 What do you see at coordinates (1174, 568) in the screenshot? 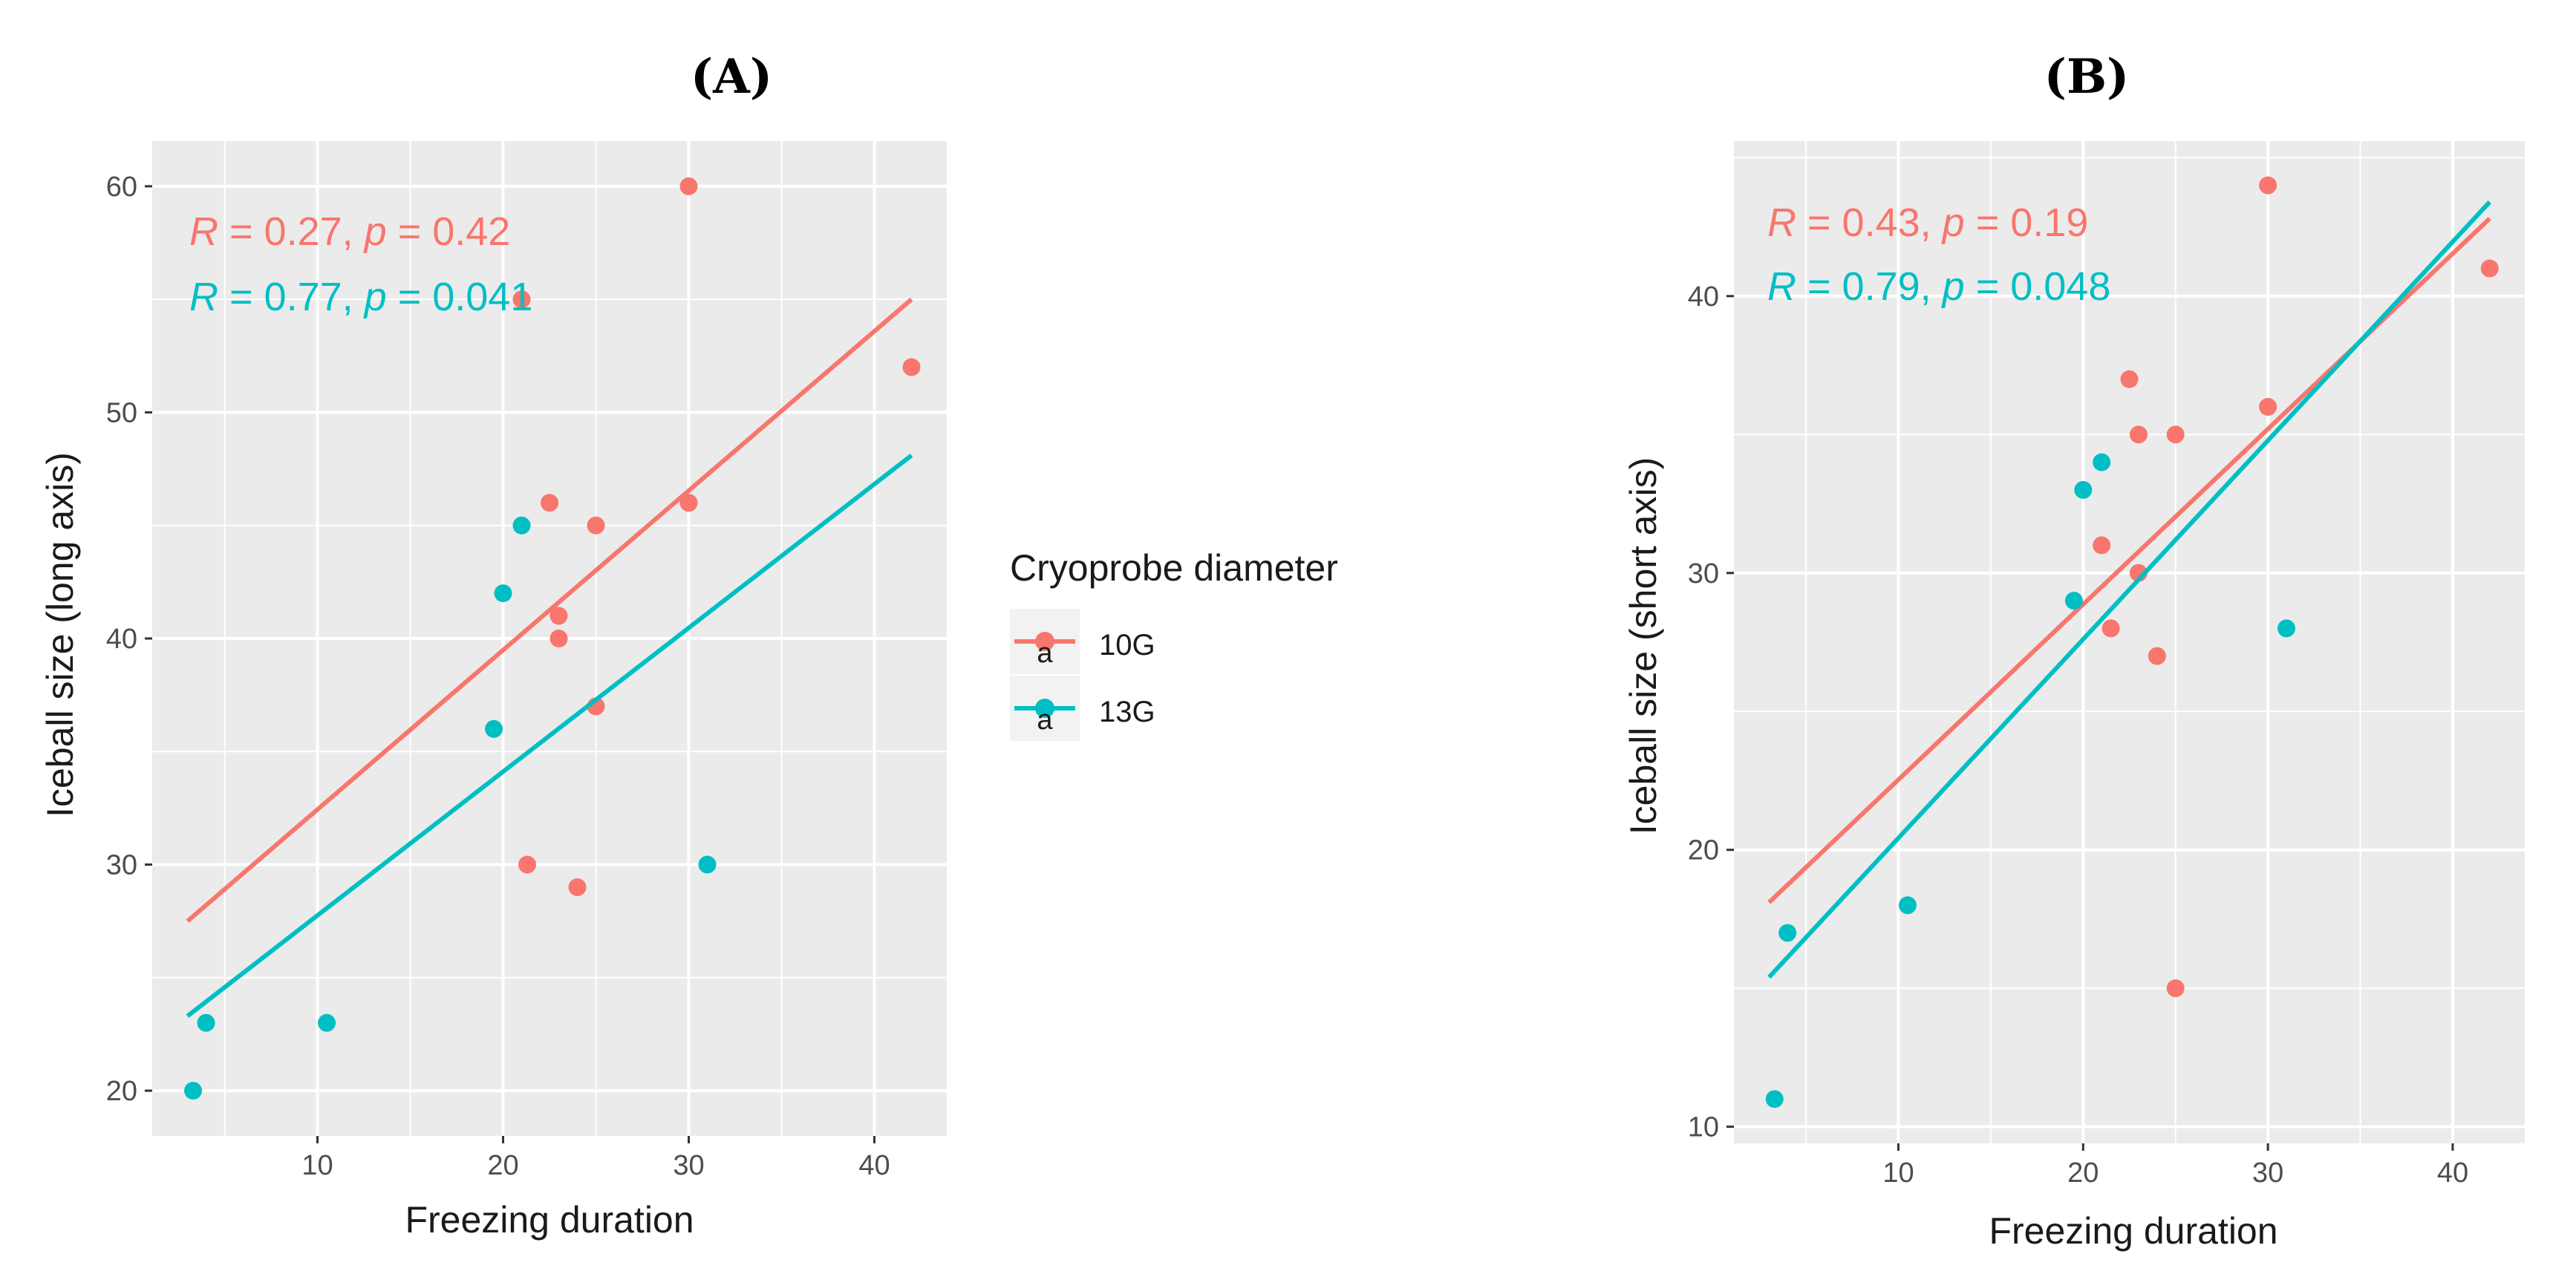
I see `legend-title: Cryoprobe diameter` at bounding box center [1174, 568].